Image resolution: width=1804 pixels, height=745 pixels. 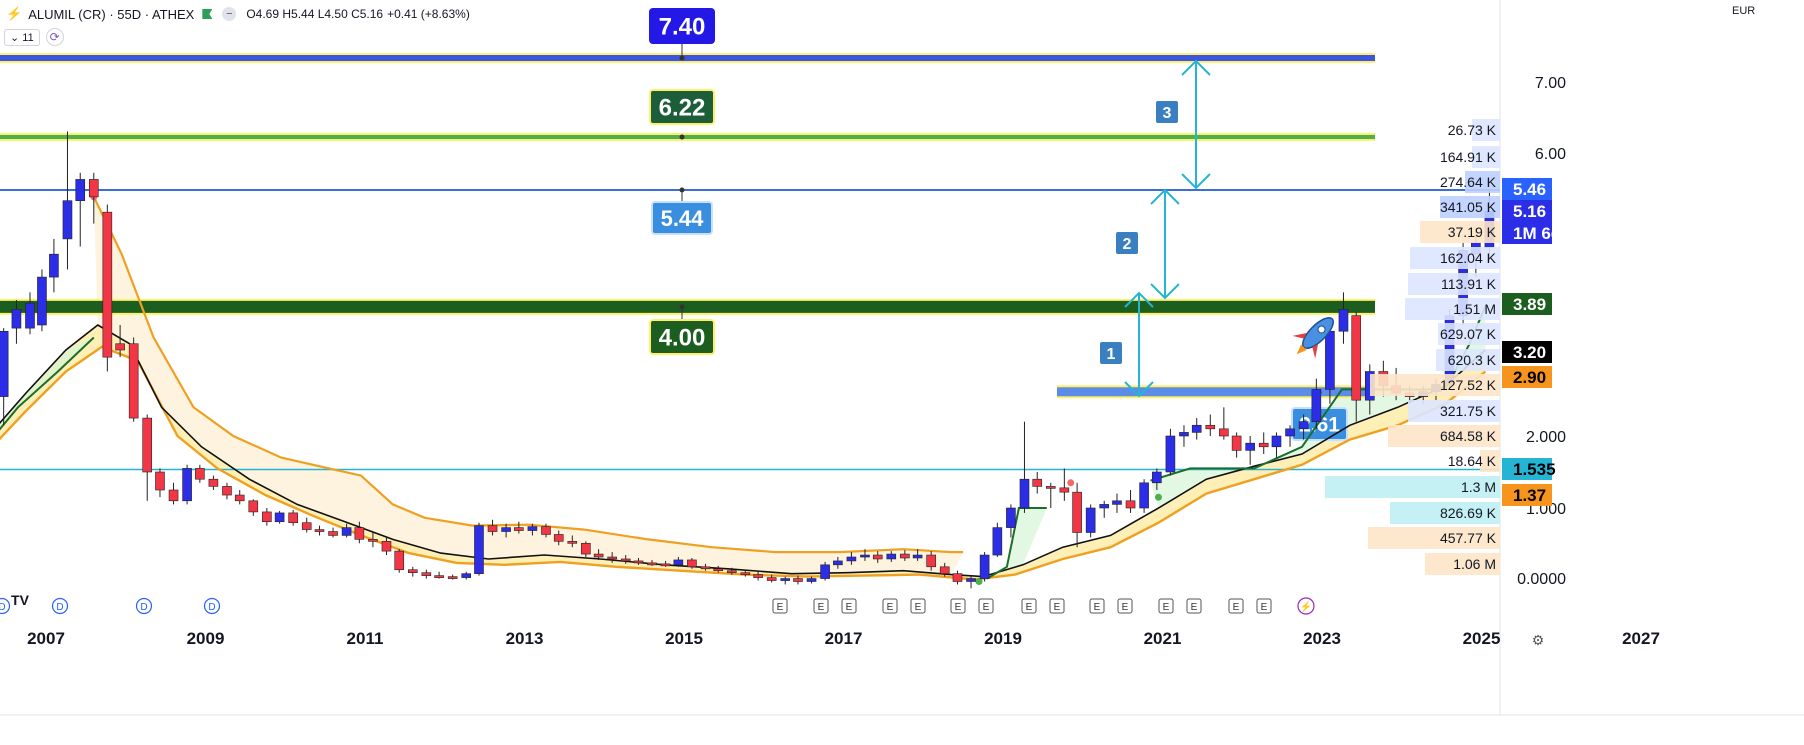 I want to click on indicator-count-button: ⌄ 11, so click(x=22, y=37).